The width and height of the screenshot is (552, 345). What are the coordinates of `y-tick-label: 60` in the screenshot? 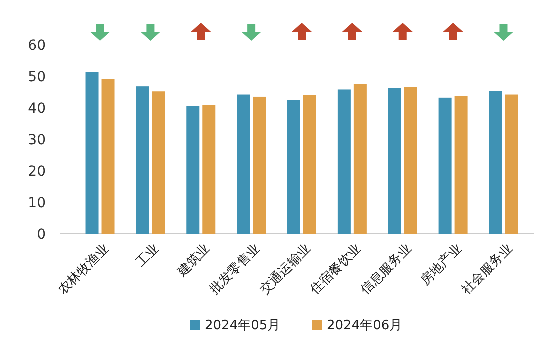 It's located at (37, 46).